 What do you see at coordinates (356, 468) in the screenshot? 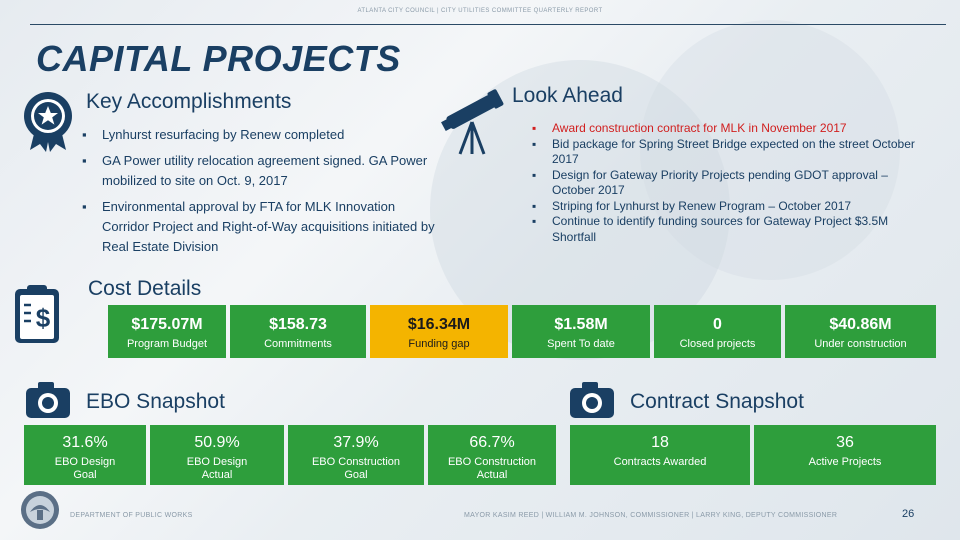
I see `ebo-label: EBO Construction Goal` at bounding box center [356, 468].